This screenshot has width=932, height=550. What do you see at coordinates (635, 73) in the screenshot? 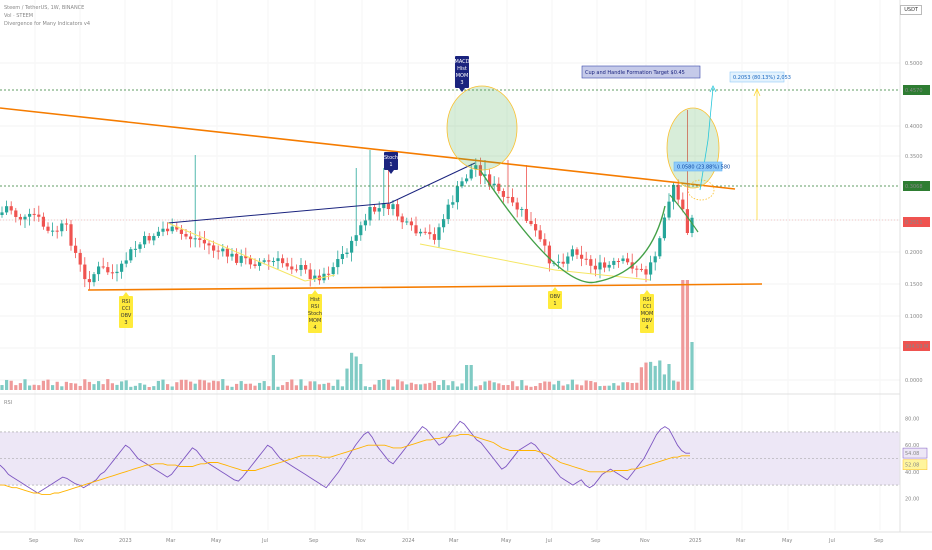
I see `target-label-text: Cup and Handle Formation Target $0.45` at bounding box center [635, 73].